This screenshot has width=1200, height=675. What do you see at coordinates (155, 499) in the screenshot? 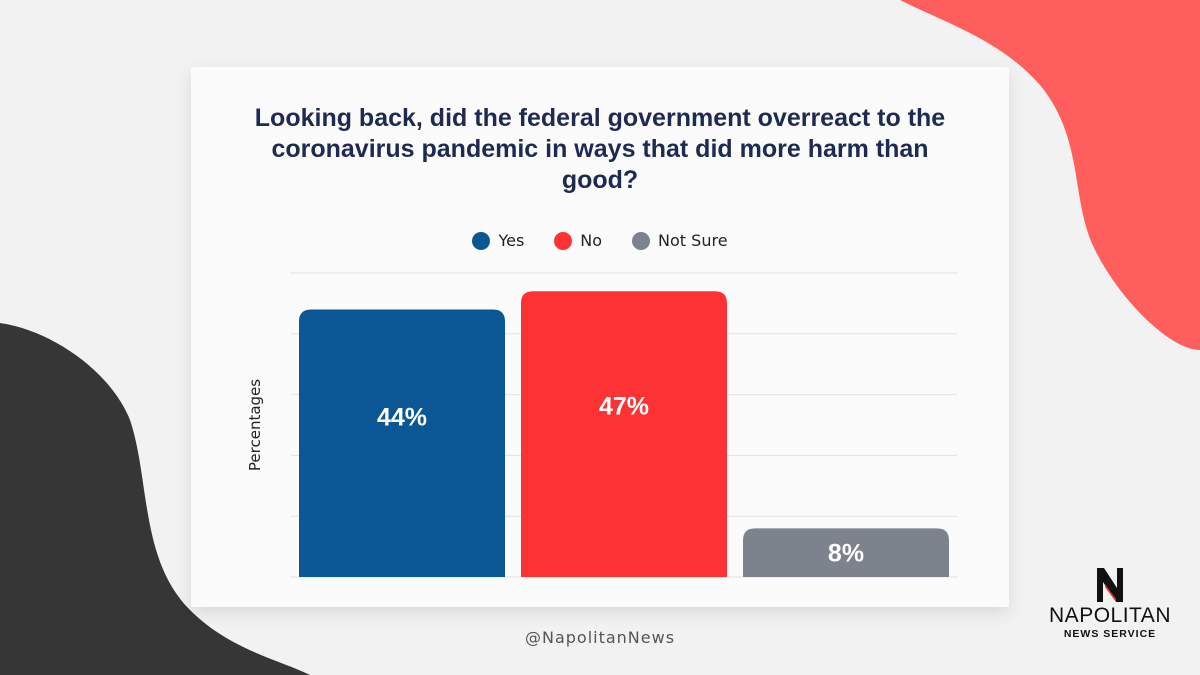
I see `dark-corner-shape` at bounding box center [155, 499].